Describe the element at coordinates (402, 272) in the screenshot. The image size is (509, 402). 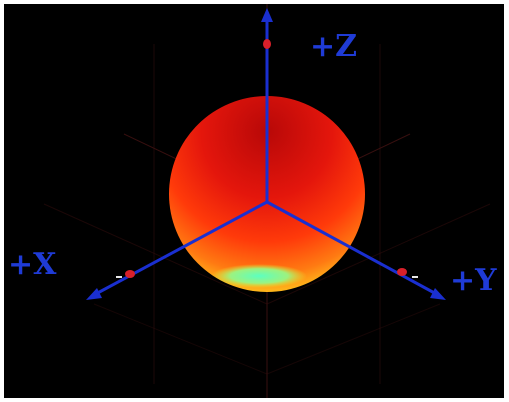
I see `y-marker-icon` at that location.